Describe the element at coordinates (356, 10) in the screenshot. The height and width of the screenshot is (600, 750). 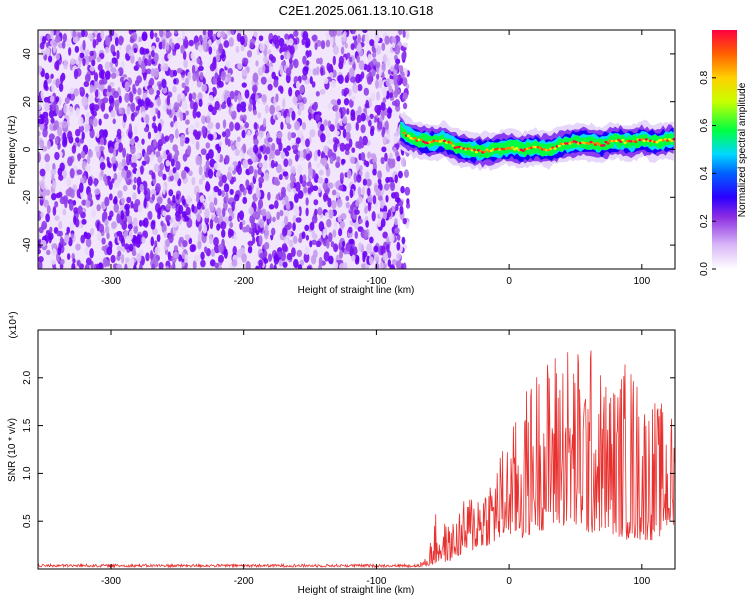
I see `figure-title: C2E1.2025.061.13.10.G18` at that location.